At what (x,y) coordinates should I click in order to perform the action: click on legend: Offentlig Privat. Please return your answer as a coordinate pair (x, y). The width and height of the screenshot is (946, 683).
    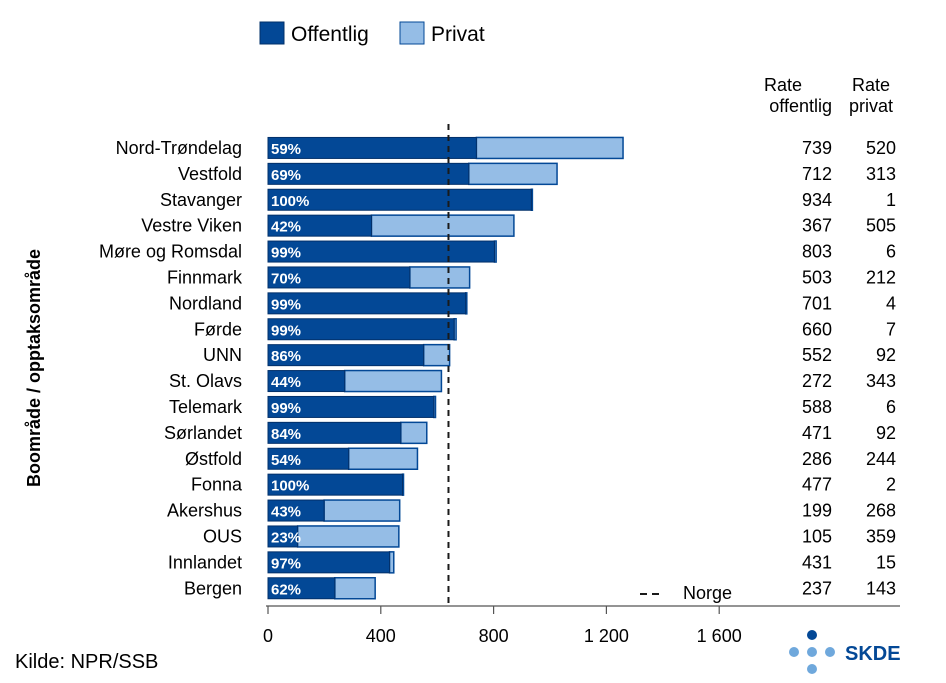
    Looking at the image, I should click on (372, 33).